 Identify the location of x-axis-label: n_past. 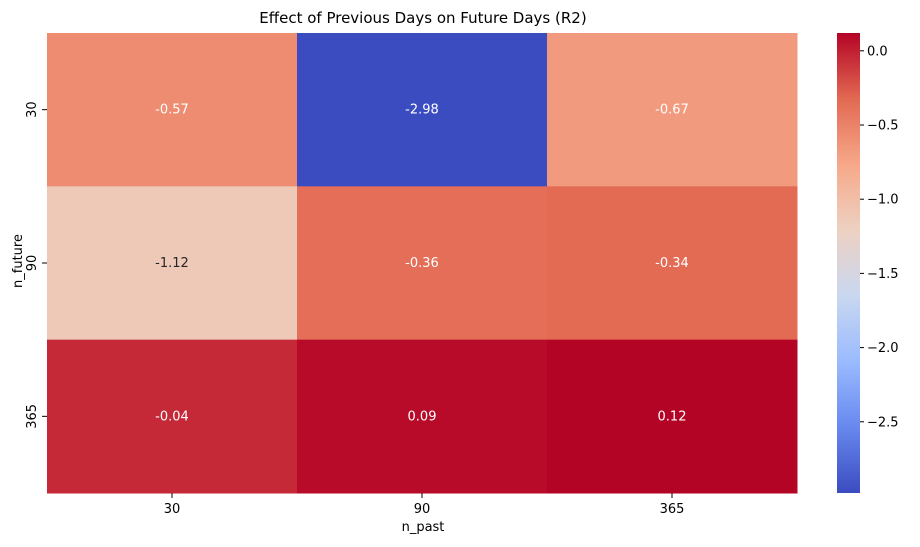
(423, 527).